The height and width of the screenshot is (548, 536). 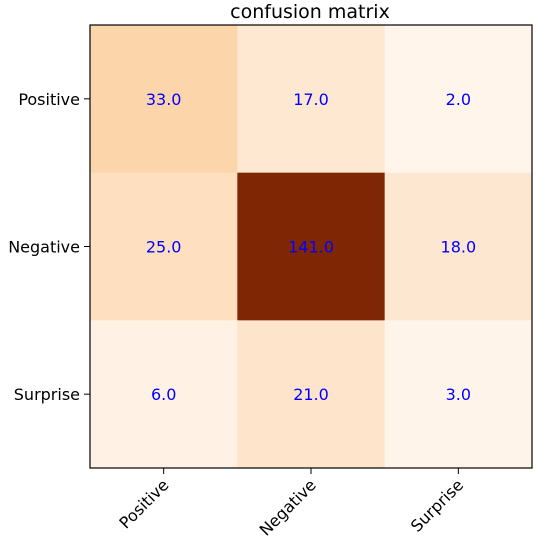 I want to click on y-axis: Positive Negative Surprise, so click(x=49, y=247).